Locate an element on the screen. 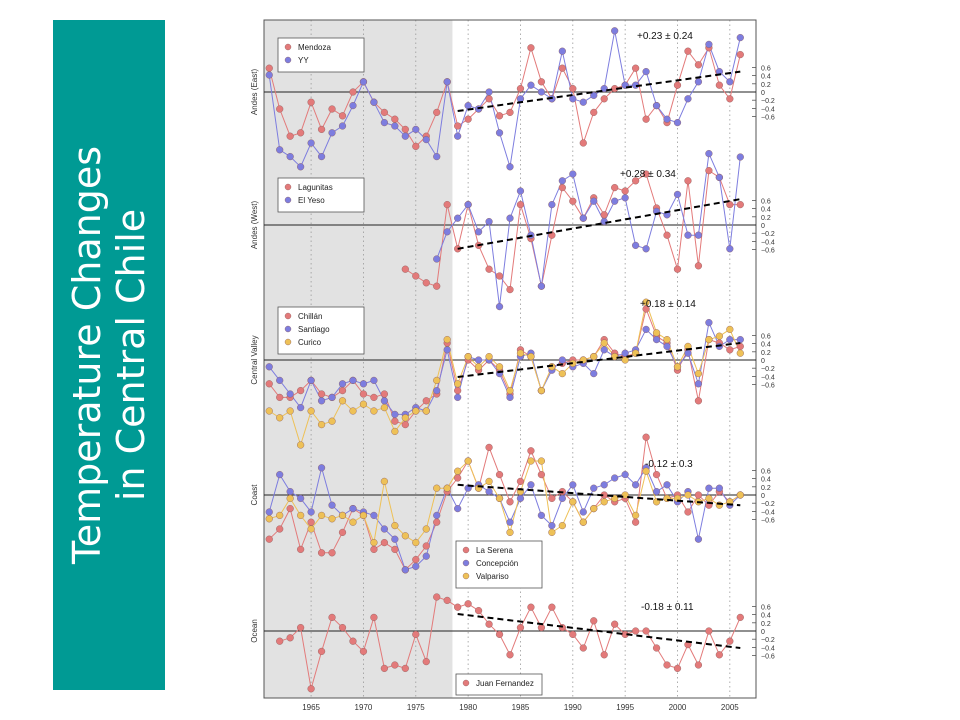 The height and width of the screenshot is (720, 960). y-tick-label: 0.6 is located at coordinates (766, 607).